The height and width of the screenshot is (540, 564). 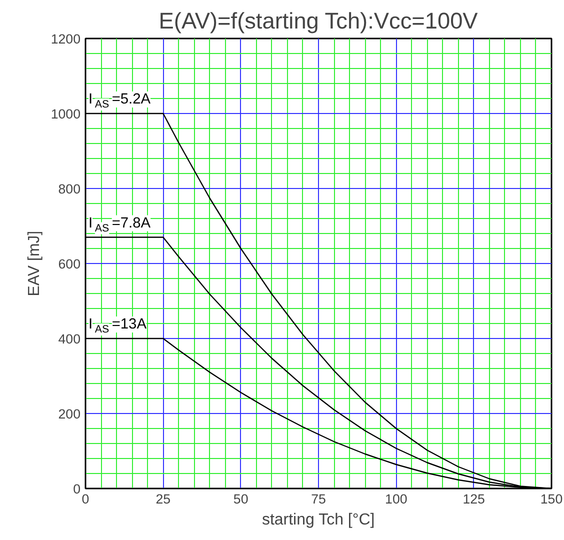 What do you see at coordinates (163, 499) in the screenshot?
I see `x-tick-label: 25` at bounding box center [163, 499].